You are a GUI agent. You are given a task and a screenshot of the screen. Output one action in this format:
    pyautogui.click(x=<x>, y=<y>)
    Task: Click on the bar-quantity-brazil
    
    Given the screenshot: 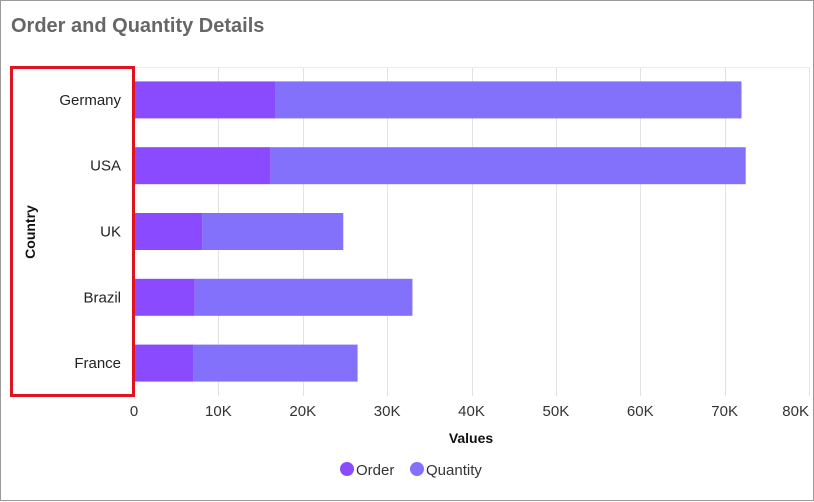 What is the action you would take?
    pyautogui.click(x=303, y=297)
    